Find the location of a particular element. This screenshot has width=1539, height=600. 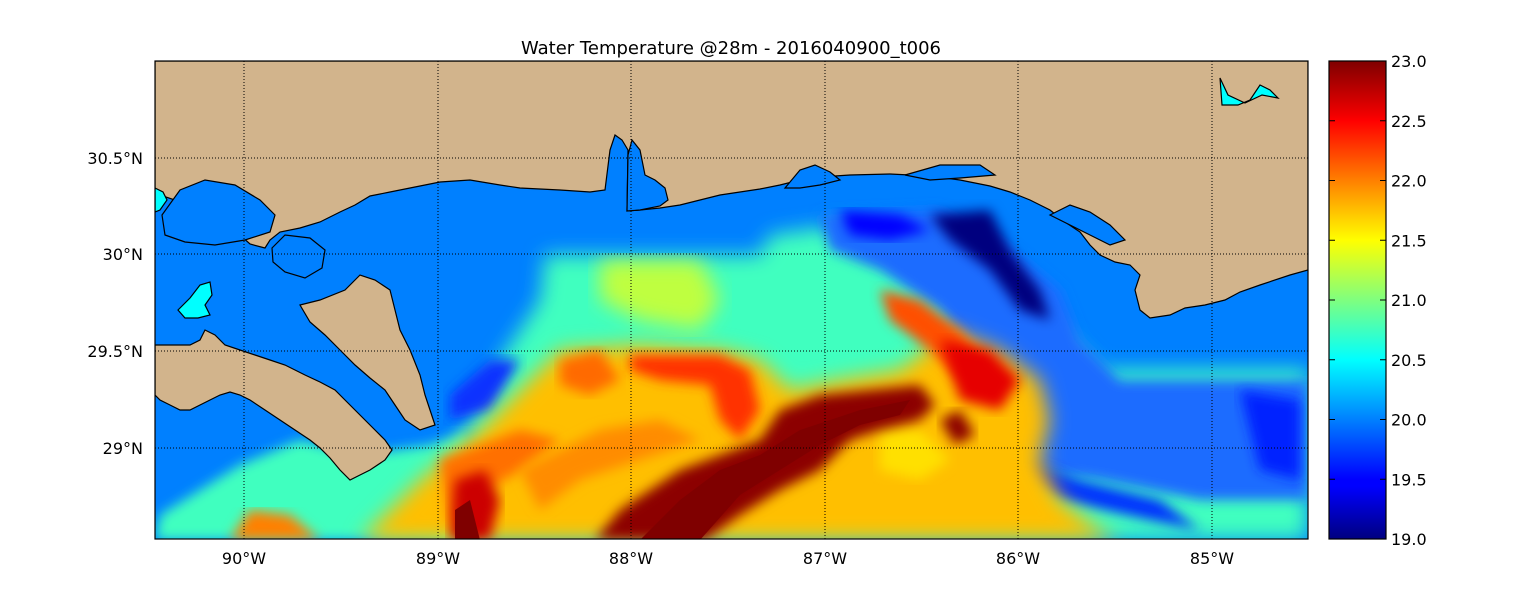

colorbar-ticks: 23.0 22.5 22.0 21.5 21.0 20.5 20.0 19.5 19.0 is located at coordinates (1378, 300).